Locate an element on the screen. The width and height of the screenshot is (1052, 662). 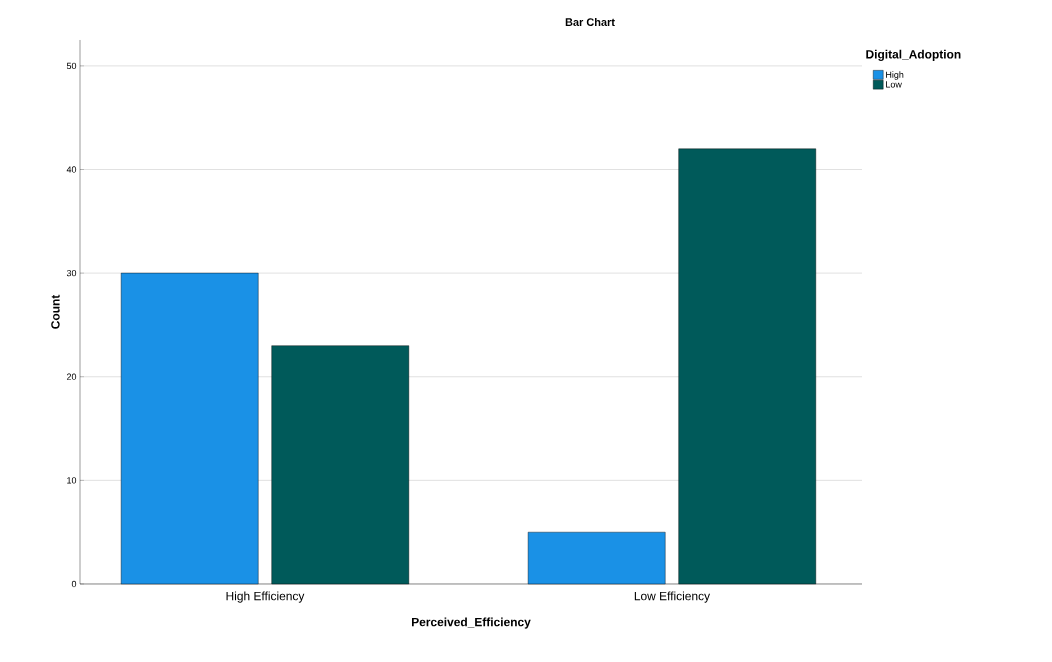
x-tick-label: High Efficiency is located at coordinates (265, 597).